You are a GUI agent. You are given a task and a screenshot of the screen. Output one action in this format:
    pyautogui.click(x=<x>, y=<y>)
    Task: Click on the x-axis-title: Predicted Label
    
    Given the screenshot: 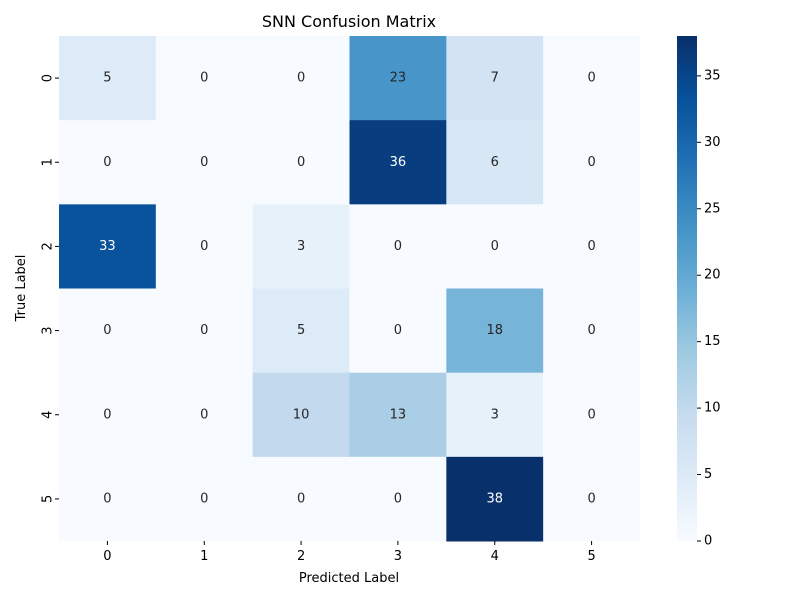 What is the action you would take?
    pyautogui.click(x=349, y=578)
    